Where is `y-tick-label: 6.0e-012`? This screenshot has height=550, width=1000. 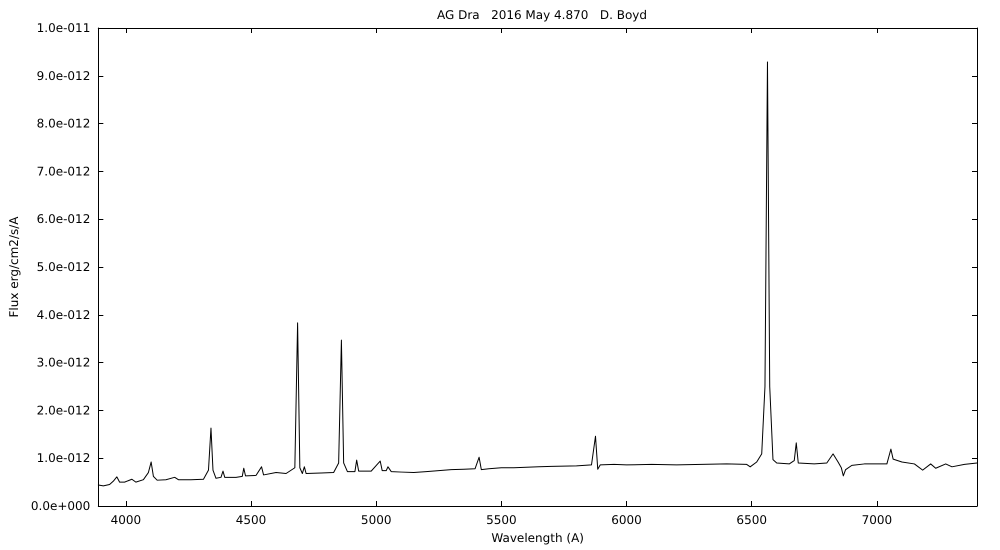
y-tick-label: 6.0e-012 is located at coordinates (63, 219).